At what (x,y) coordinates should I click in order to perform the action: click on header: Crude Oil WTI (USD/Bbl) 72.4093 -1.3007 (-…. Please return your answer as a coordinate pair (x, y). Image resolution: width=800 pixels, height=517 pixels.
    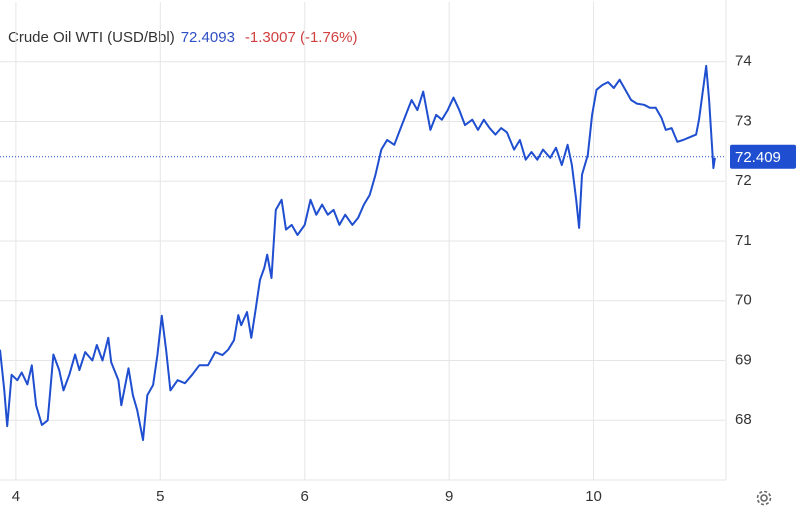
    Looking at the image, I should click on (182, 37).